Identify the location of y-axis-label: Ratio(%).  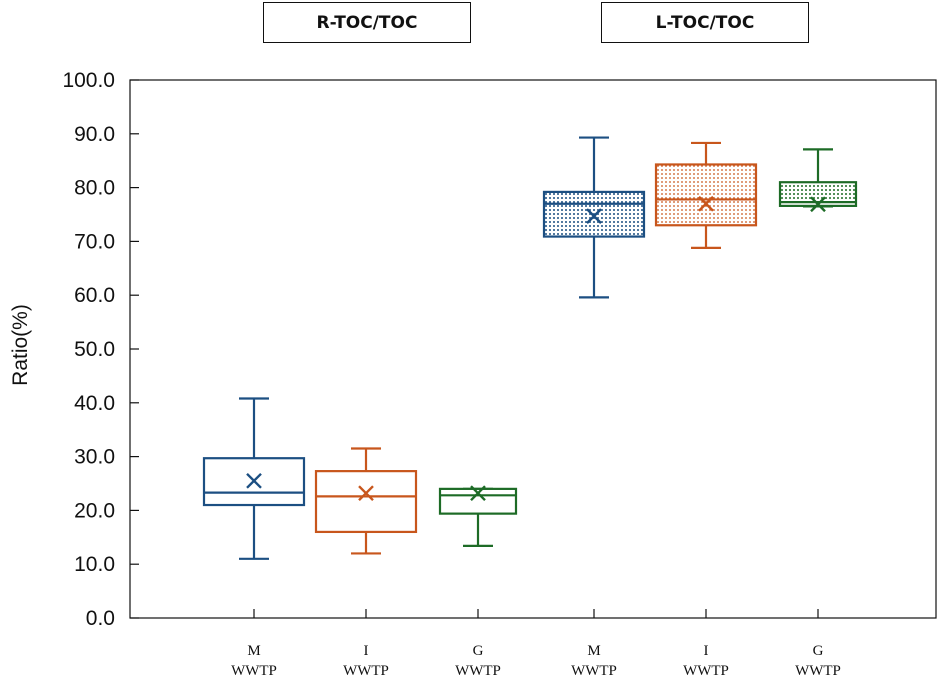
(20, 345).